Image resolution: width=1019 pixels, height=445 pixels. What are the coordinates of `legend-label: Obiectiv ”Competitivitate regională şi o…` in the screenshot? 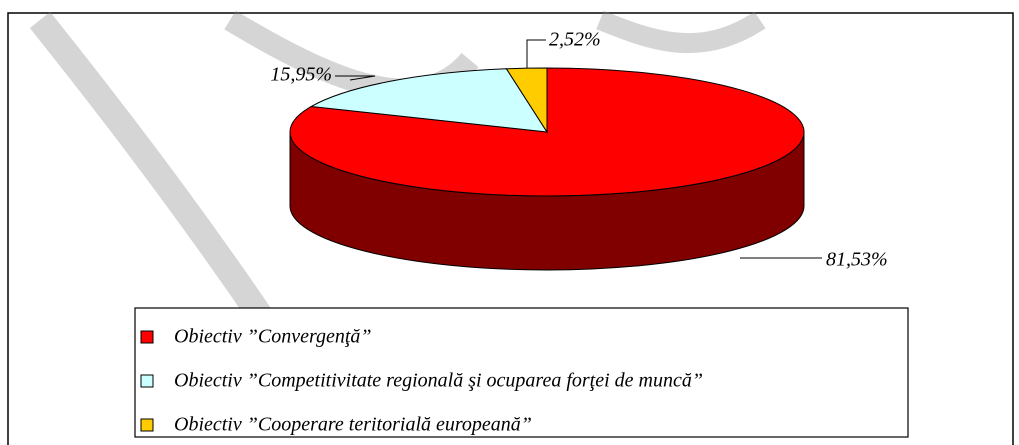 It's located at (438, 381).